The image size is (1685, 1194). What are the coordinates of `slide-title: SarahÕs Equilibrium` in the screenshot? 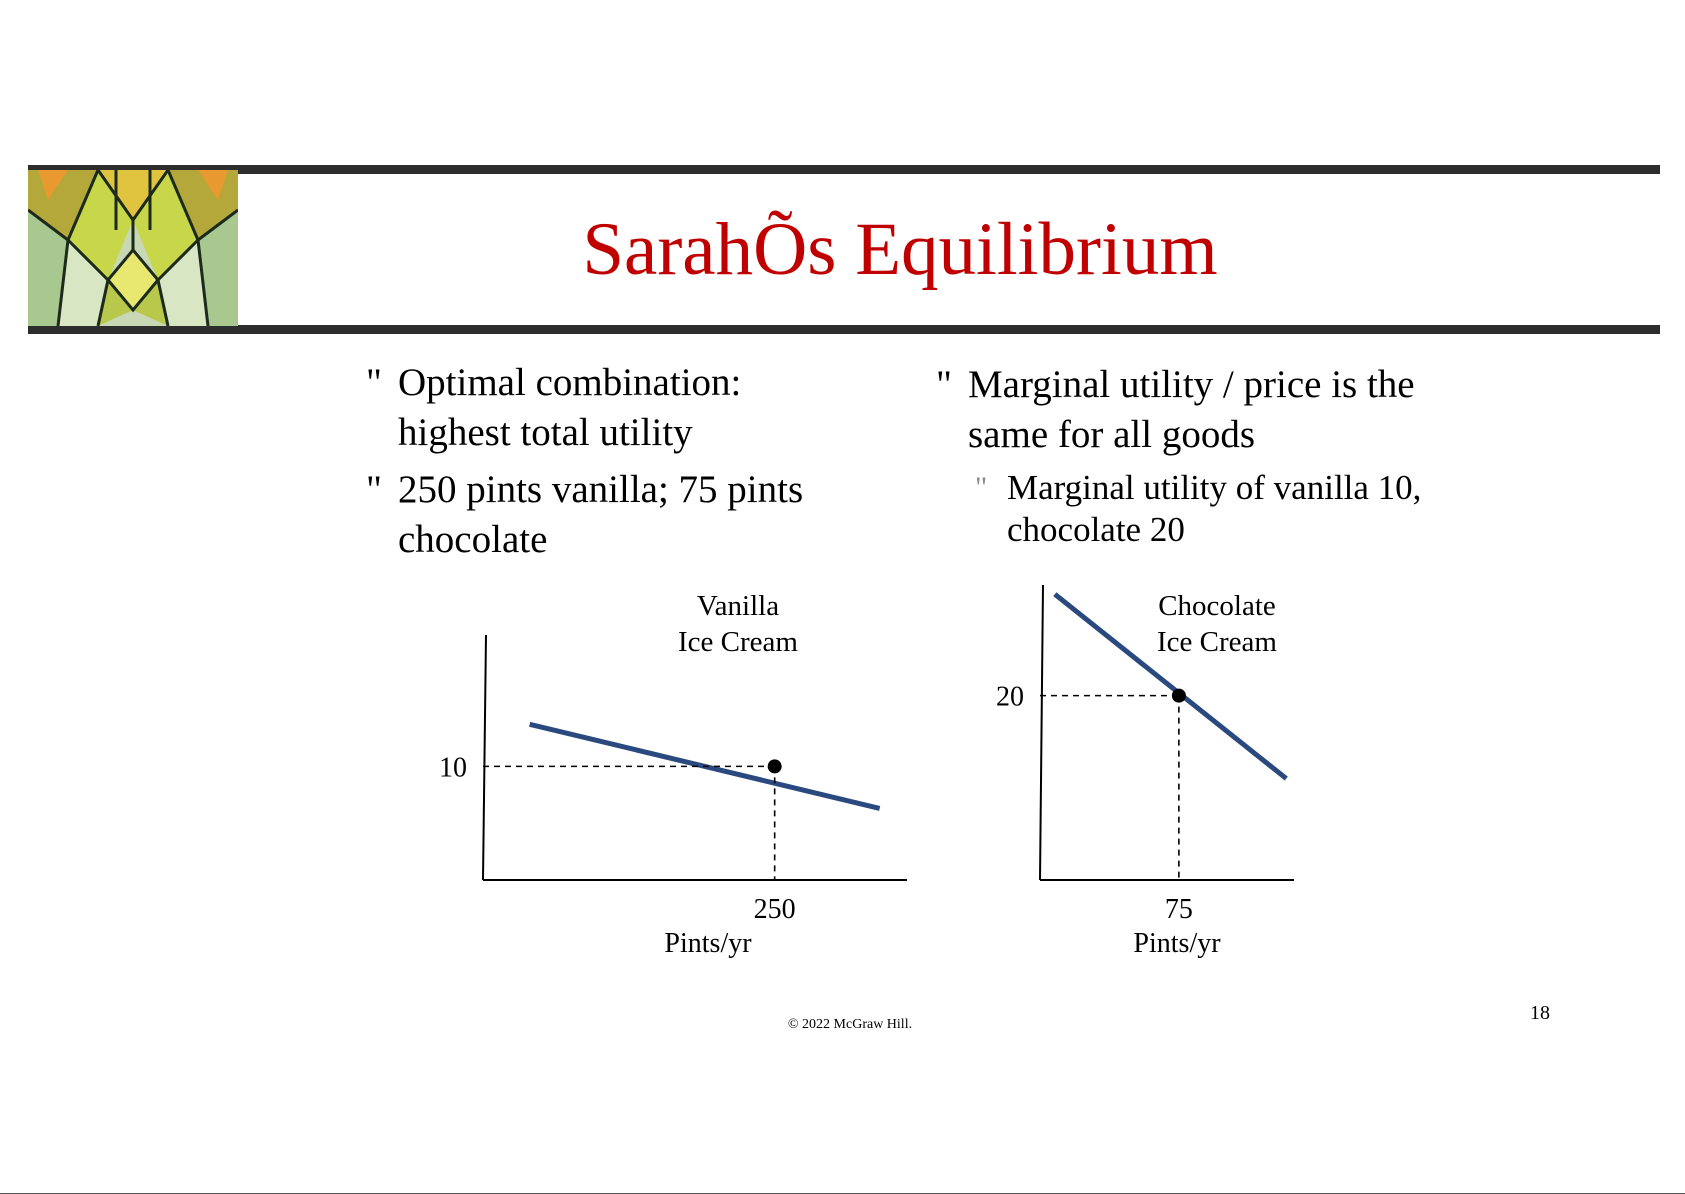 It's located at (900, 249).